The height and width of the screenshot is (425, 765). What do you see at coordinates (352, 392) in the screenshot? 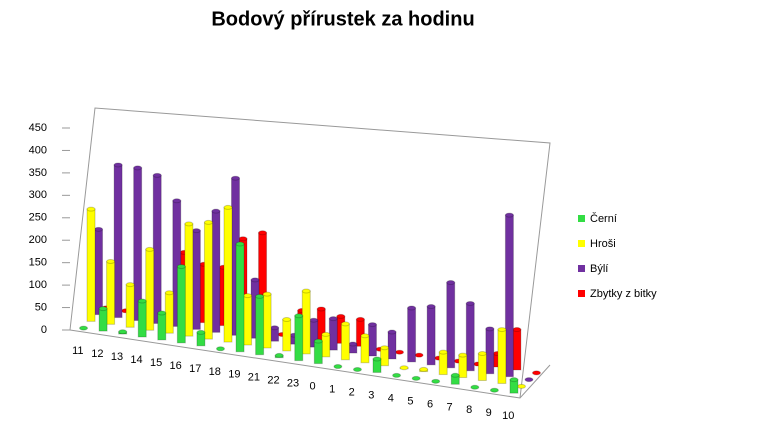
I see `x-tick-label: 2` at bounding box center [352, 392].